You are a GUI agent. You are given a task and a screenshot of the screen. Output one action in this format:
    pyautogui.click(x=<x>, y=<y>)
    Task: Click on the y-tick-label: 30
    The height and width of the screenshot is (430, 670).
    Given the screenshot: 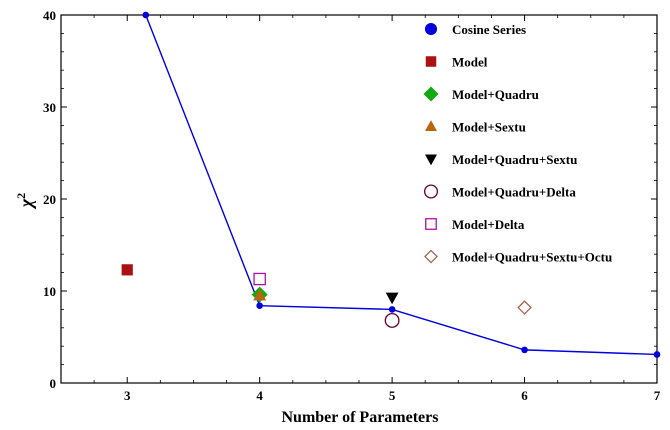 What is the action you would take?
    pyautogui.click(x=49, y=107)
    